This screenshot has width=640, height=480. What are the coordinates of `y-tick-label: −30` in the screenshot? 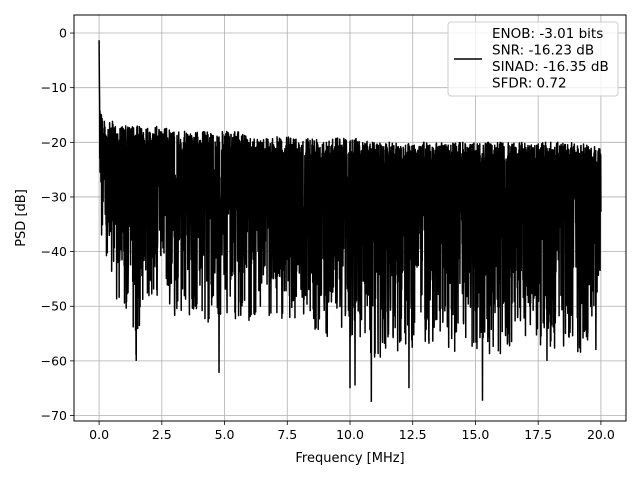 It's located at (54, 196).